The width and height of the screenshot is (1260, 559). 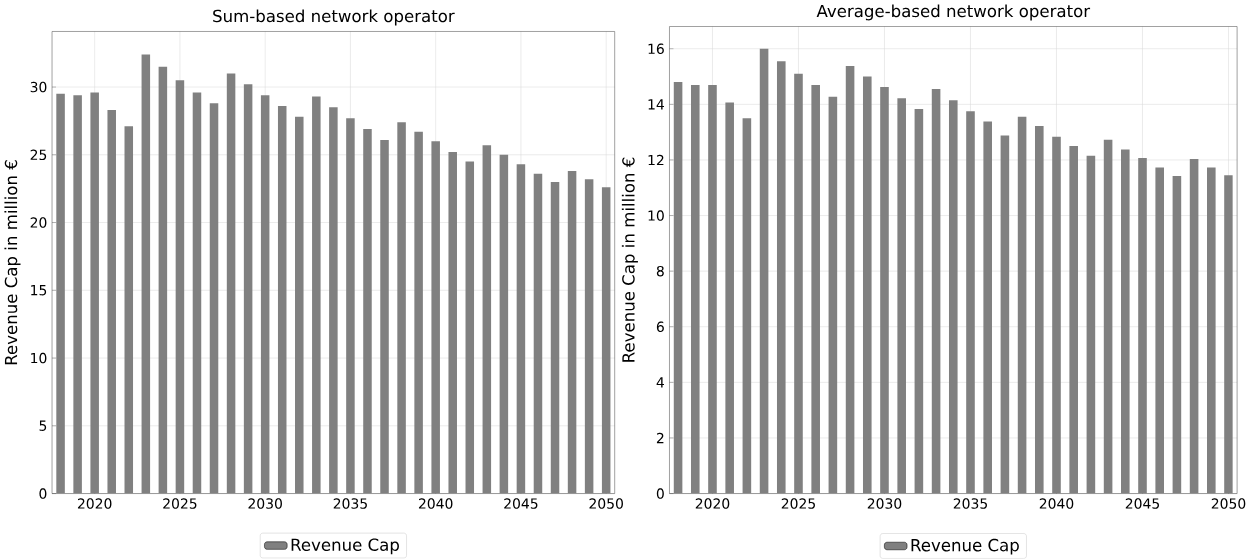 What do you see at coordinates (38, 155) in the screenshot?
I see `y-tick-label: 25` at bounding box center [38, 155].